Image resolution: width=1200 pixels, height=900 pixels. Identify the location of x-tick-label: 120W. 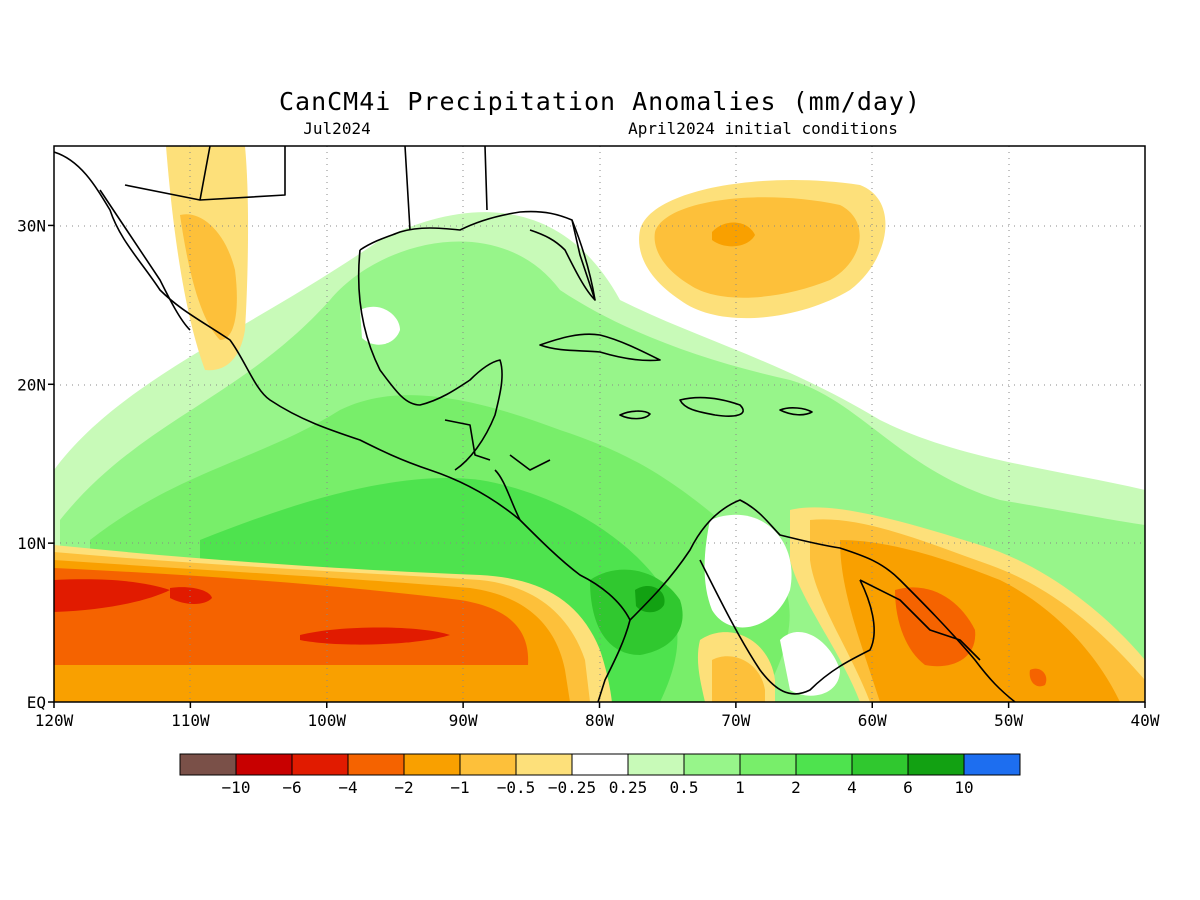
(54, 720).